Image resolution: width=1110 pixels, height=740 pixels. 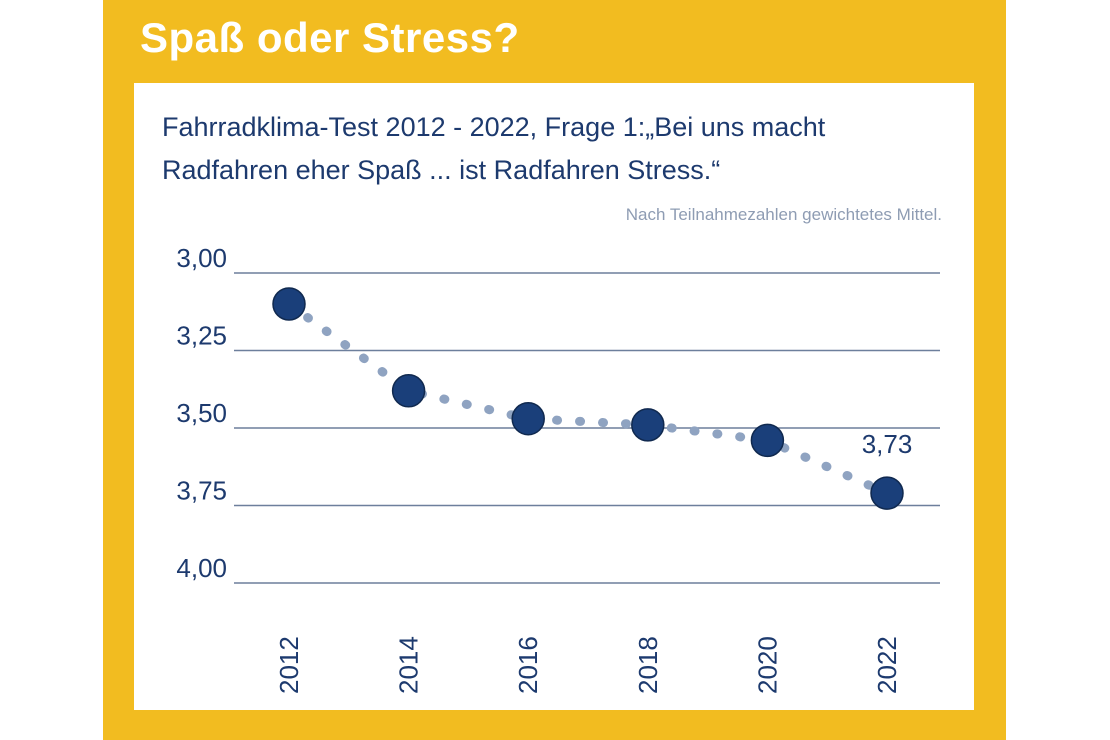 What do you see at coordinates (887, 665) in the screenshot?
I see `x-tick-label: 2022` at bounding box center [887, 665].